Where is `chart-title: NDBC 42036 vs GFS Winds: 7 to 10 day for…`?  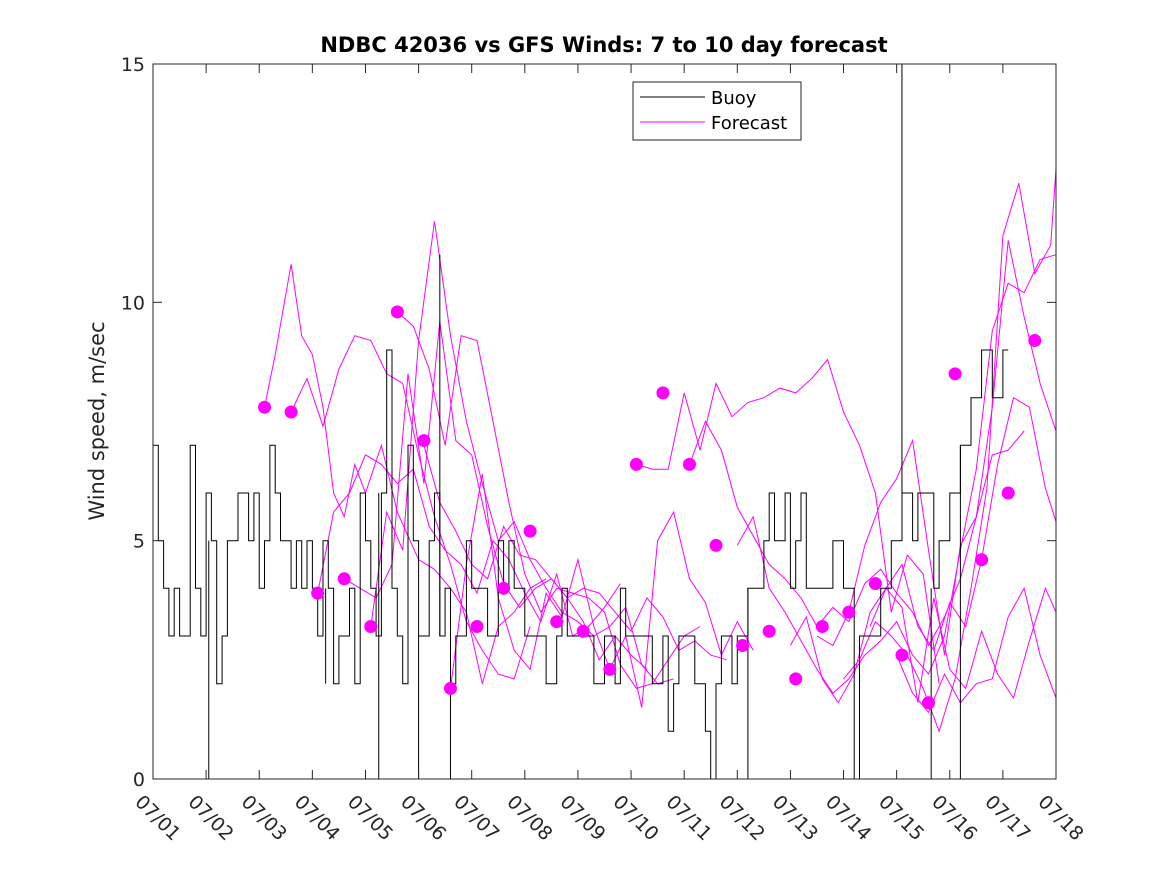
chart-title: NDBC 42036 vs GFS Winds: 7 to 10 day for… is located at coordinates (603, 45).